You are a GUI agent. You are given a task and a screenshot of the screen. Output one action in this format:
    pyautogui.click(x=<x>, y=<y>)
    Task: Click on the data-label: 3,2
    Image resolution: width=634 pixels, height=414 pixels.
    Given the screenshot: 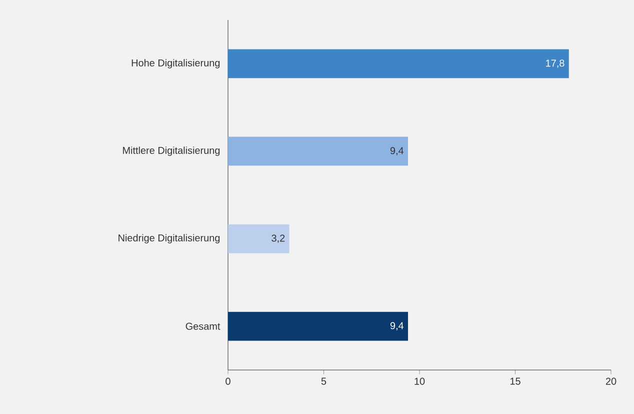 What is the action you would take?
    pyautogui.click(x=278, y=238)
    